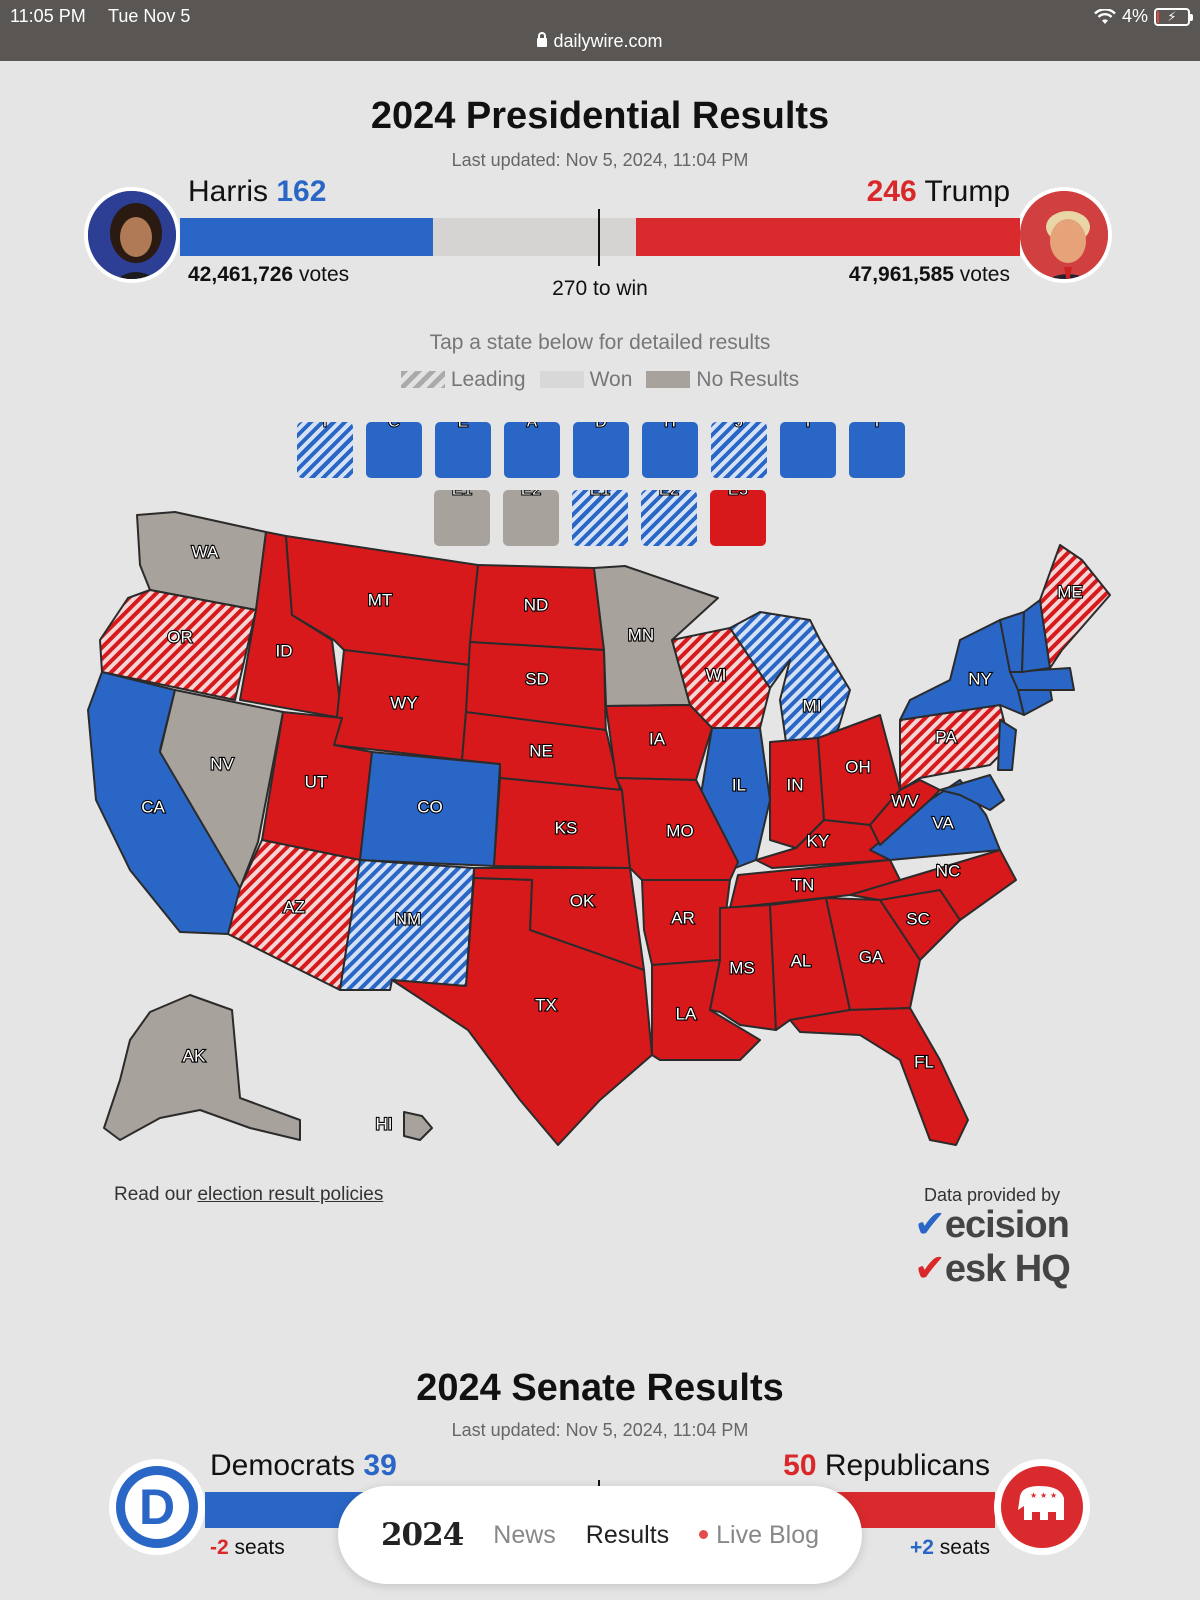 The height and width of the screenshot is (1600, 1200). Describe the element at coordinates (922, 1547) in the screenshot. I see `republicans-change-value: +2` at that location.